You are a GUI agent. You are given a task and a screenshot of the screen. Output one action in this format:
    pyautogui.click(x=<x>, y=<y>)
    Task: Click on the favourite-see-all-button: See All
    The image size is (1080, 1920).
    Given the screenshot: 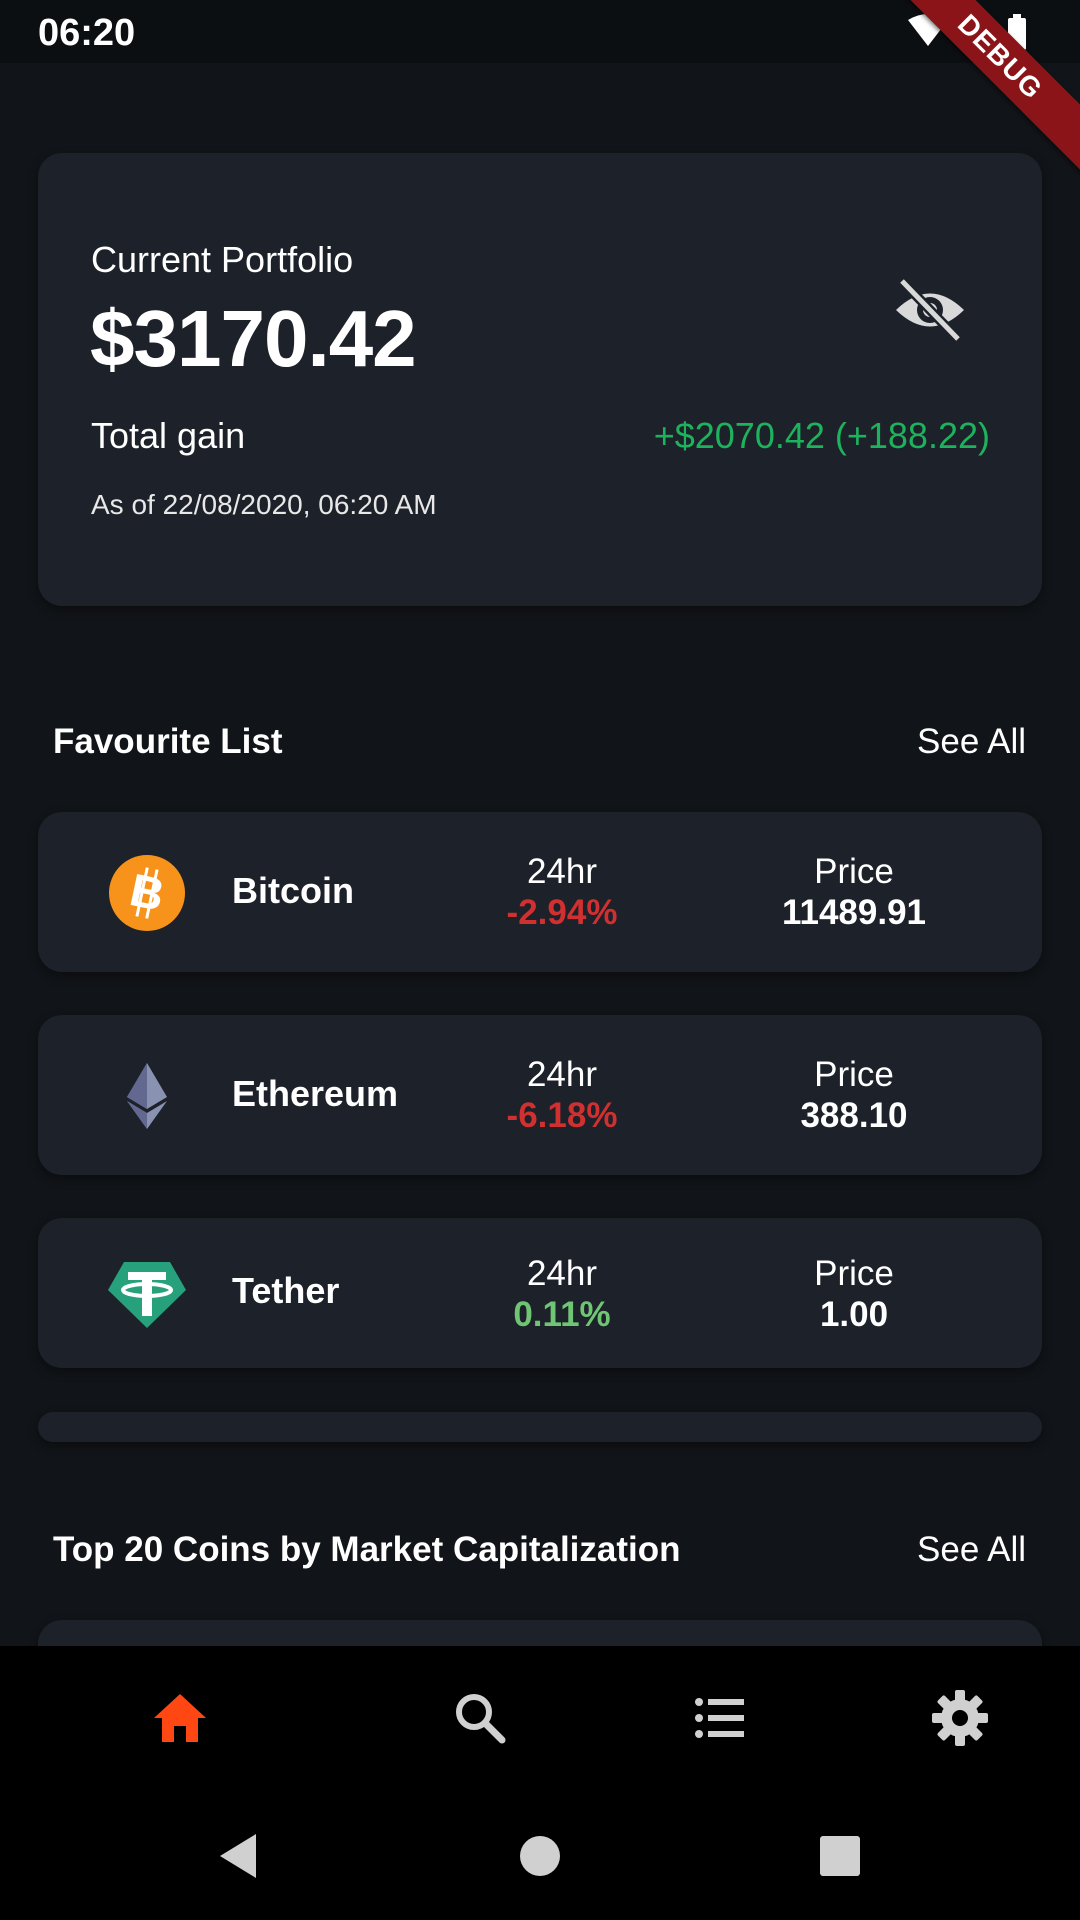 What is the action you would take?
    pyautogui.click(x=971, y=741)
    